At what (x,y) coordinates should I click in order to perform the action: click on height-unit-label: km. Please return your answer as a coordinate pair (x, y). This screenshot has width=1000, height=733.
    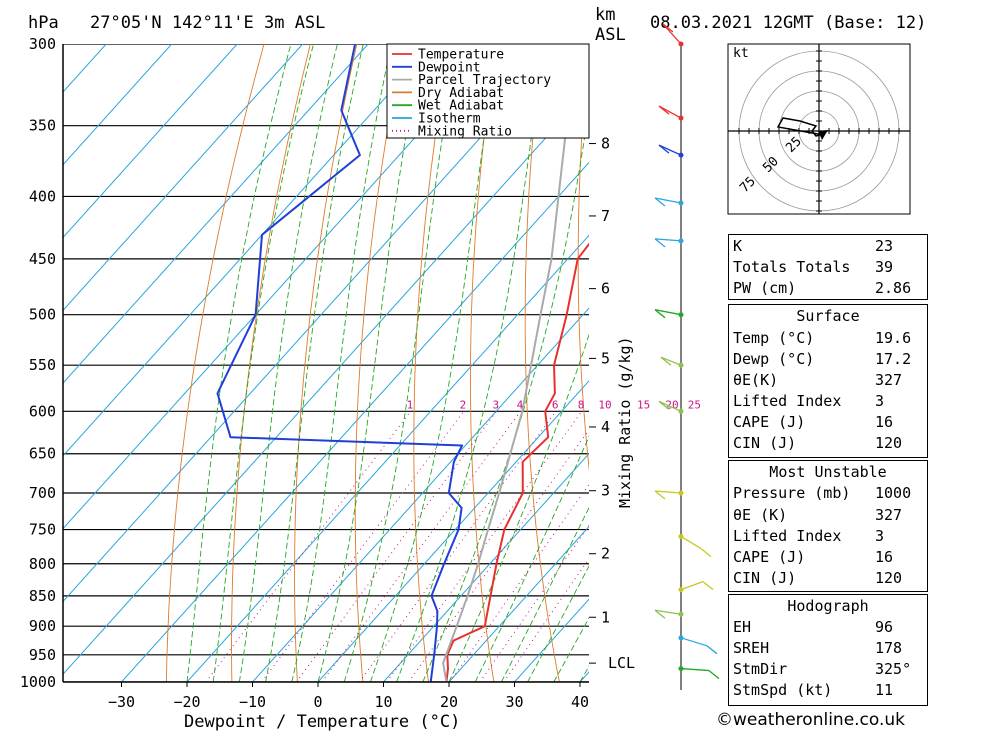
    Looking at the image, I should click on (605, 15).